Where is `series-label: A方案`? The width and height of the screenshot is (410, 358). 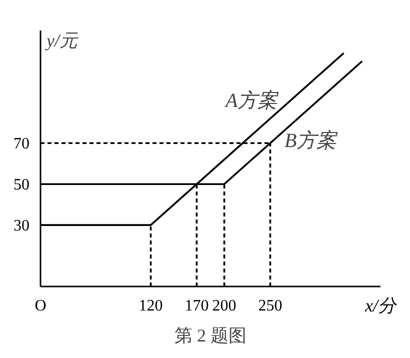 series-label: A方案 is located at coordinates (251, 100).